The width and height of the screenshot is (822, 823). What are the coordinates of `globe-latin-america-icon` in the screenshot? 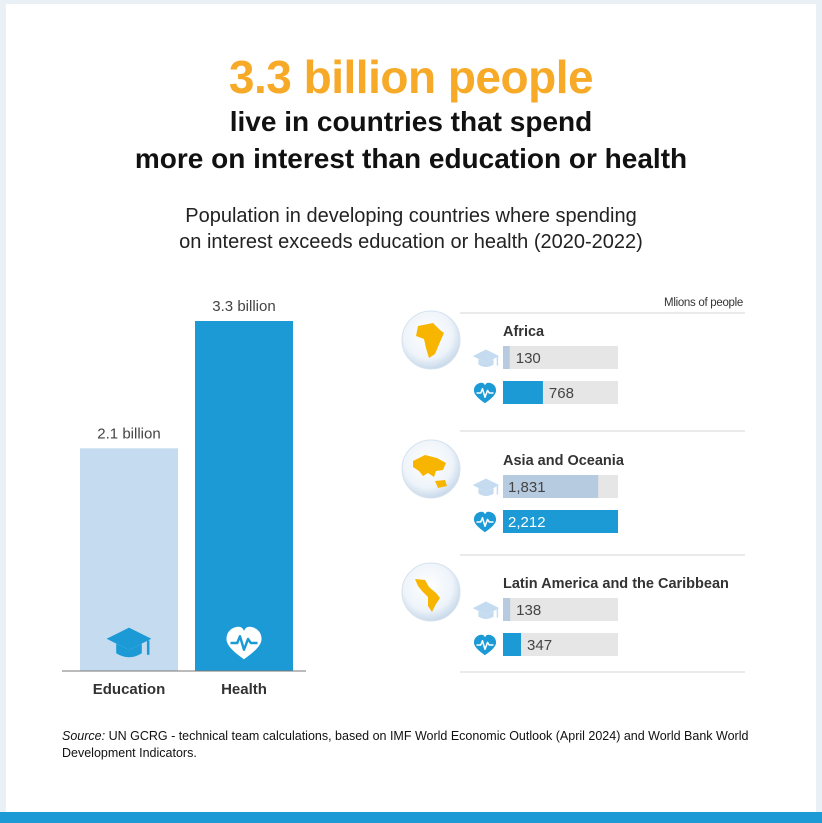 It's located at (431, 592).